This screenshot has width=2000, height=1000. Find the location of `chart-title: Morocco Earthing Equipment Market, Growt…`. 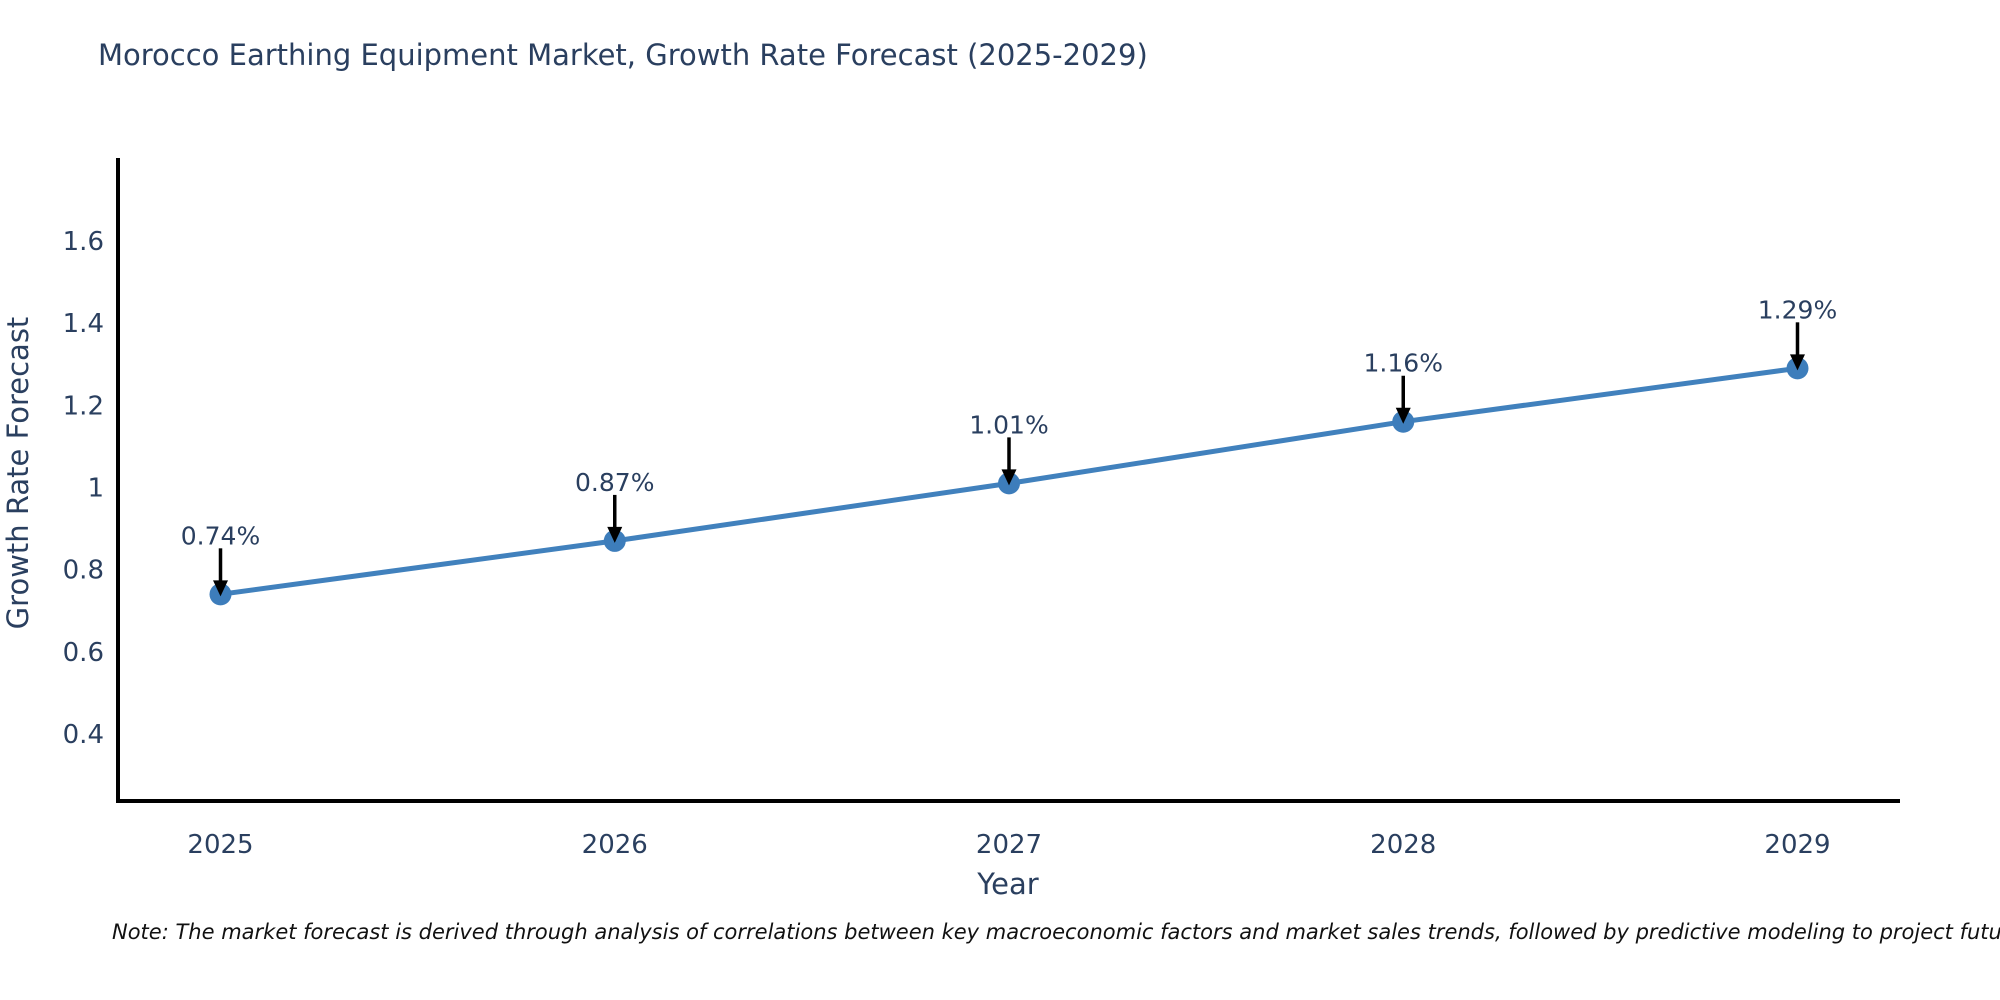

chart-title: Morocco Earthing Equipment Market, Growt… is located at coordinates (623, 55).